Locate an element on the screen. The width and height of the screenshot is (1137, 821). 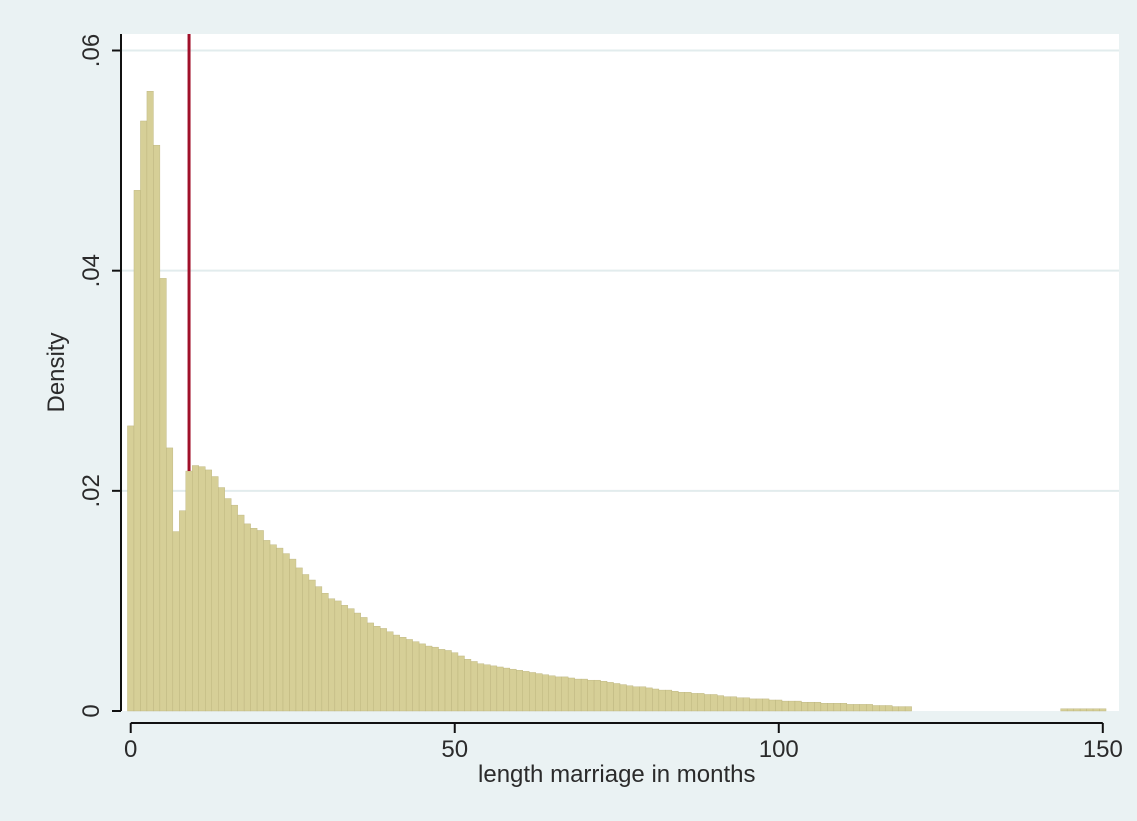
x-tick-label: 150 is located at coordinates (1103, 749).